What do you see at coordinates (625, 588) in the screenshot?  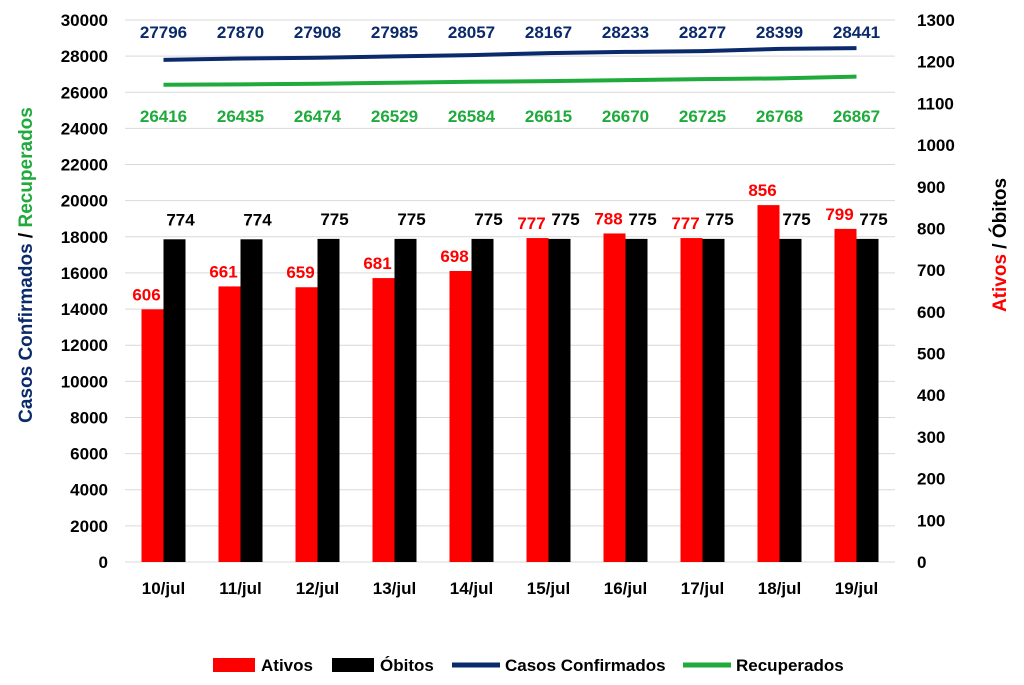 I see `category-label: 16/jul` at bounding box center [625, 588].